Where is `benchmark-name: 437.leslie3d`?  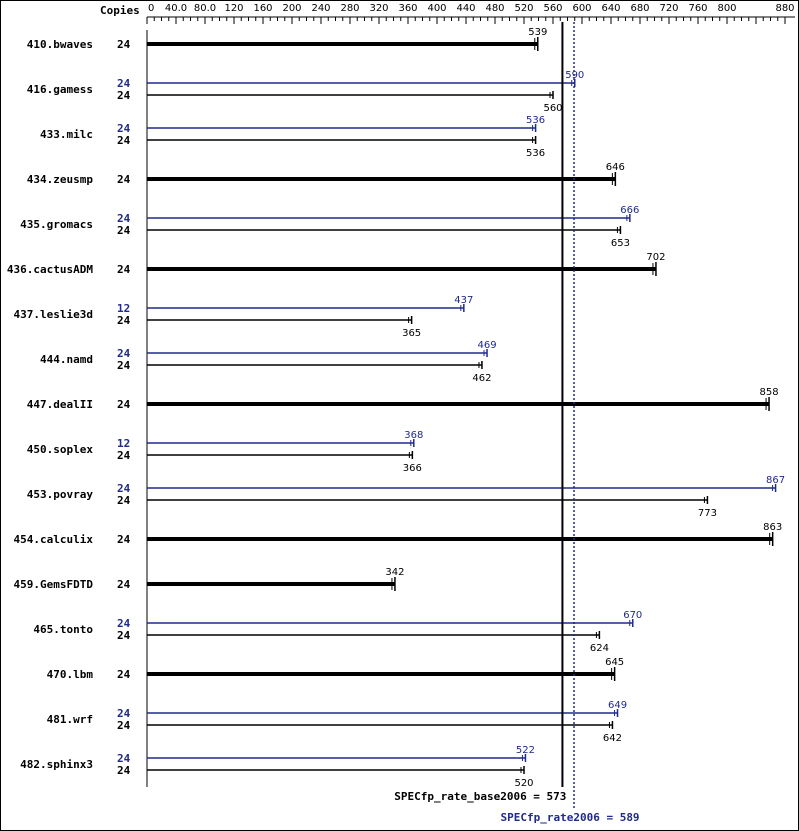 benchmark-name: 437.leslie3d is located at coordinates (53, 314).